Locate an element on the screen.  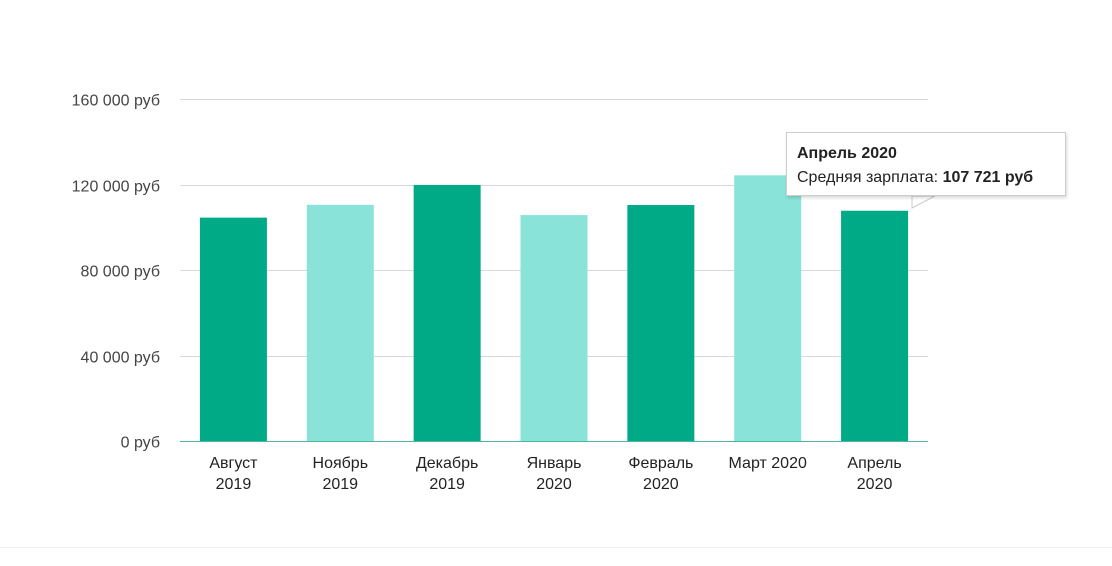
x-tick-label: Декабрь 2019 is located at coordinates (447, 474).